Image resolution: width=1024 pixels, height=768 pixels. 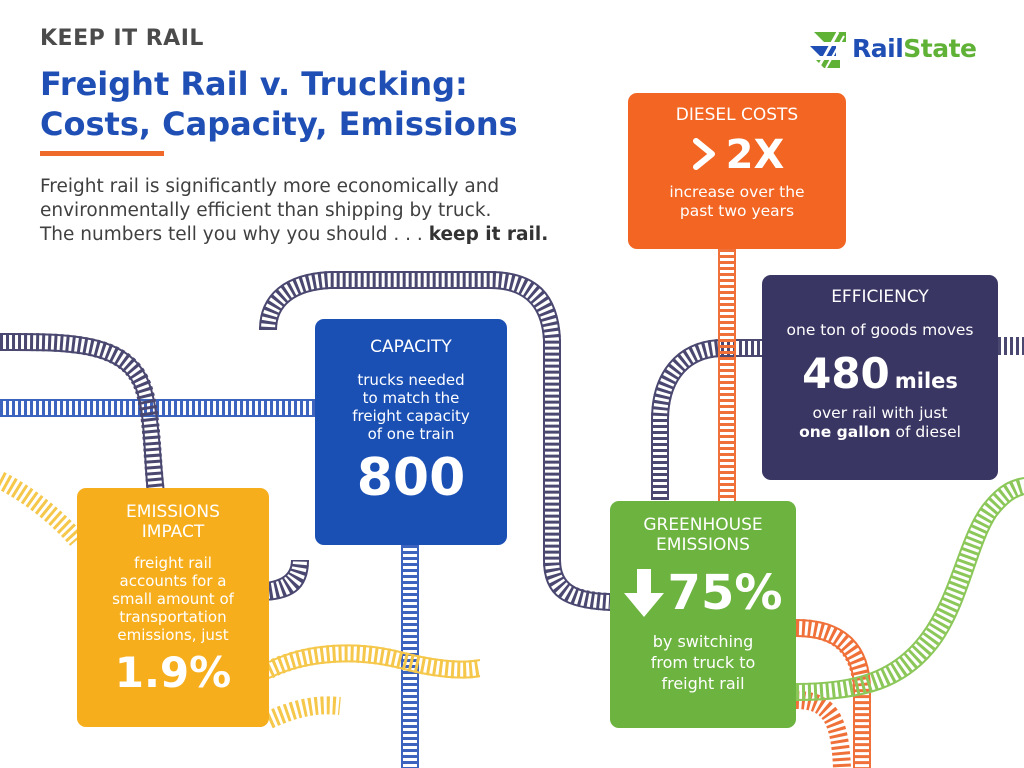 I want to click on greenhouse-emissions-heading: GREENHOUSE EMISSIONS, so click(x=703, y=535).